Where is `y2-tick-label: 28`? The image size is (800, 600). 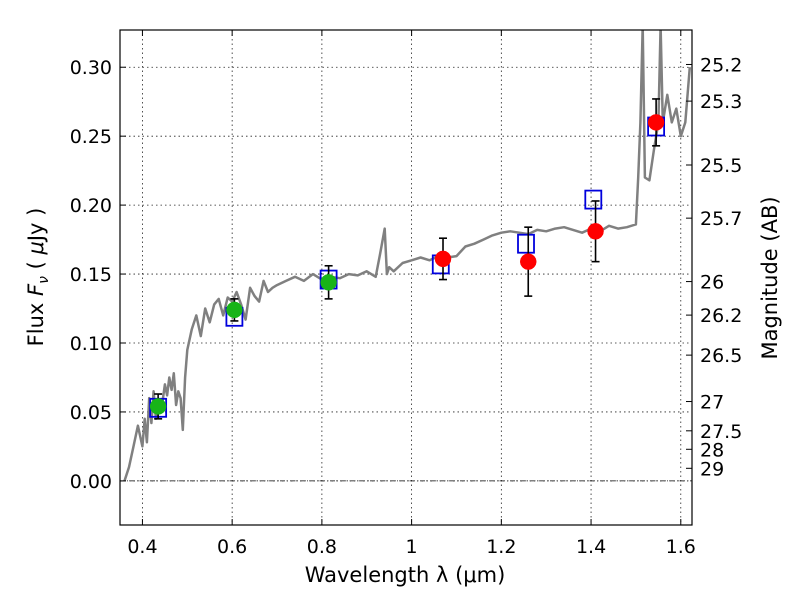 y2-tick-label: 28 is located at coordinates (712, 450).